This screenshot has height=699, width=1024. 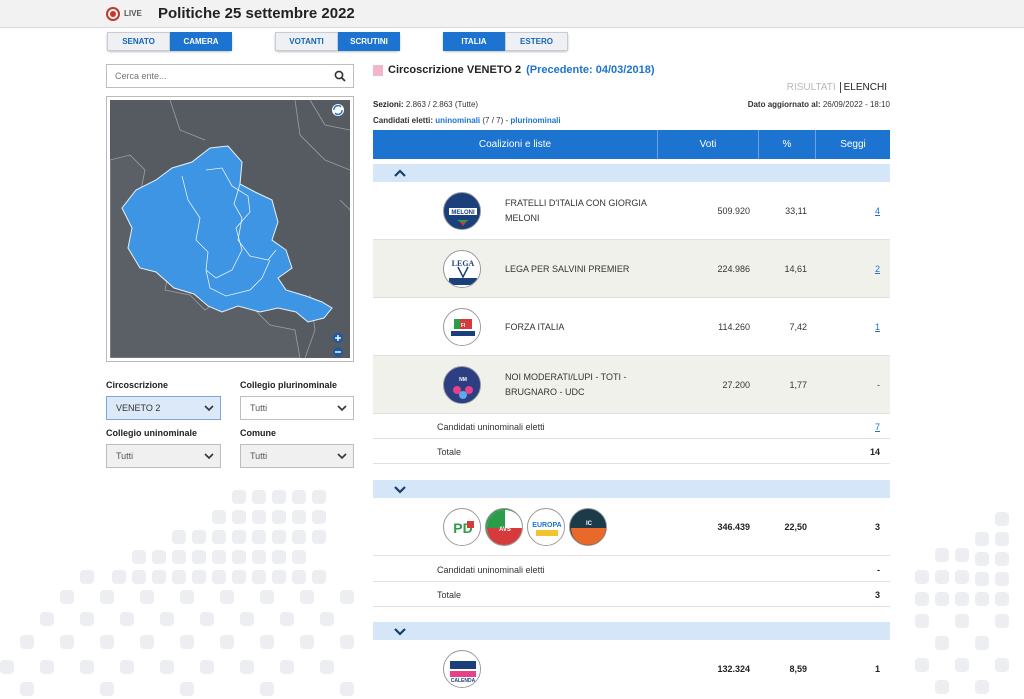 I want to click on party-name: FORZA ITALIA, so click(x=535, y=327).